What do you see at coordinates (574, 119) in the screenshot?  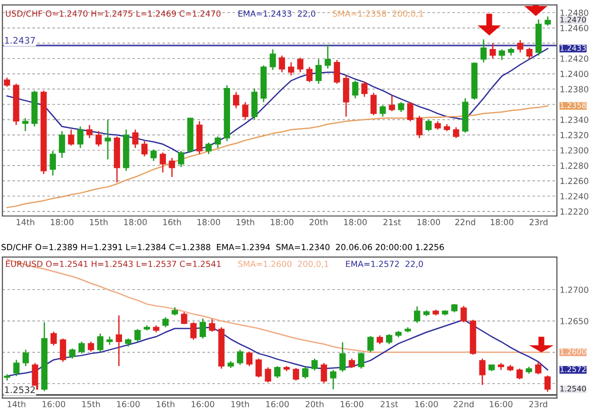 I see `y-tick-label: 1.2340` at bounding box center [574, 119].